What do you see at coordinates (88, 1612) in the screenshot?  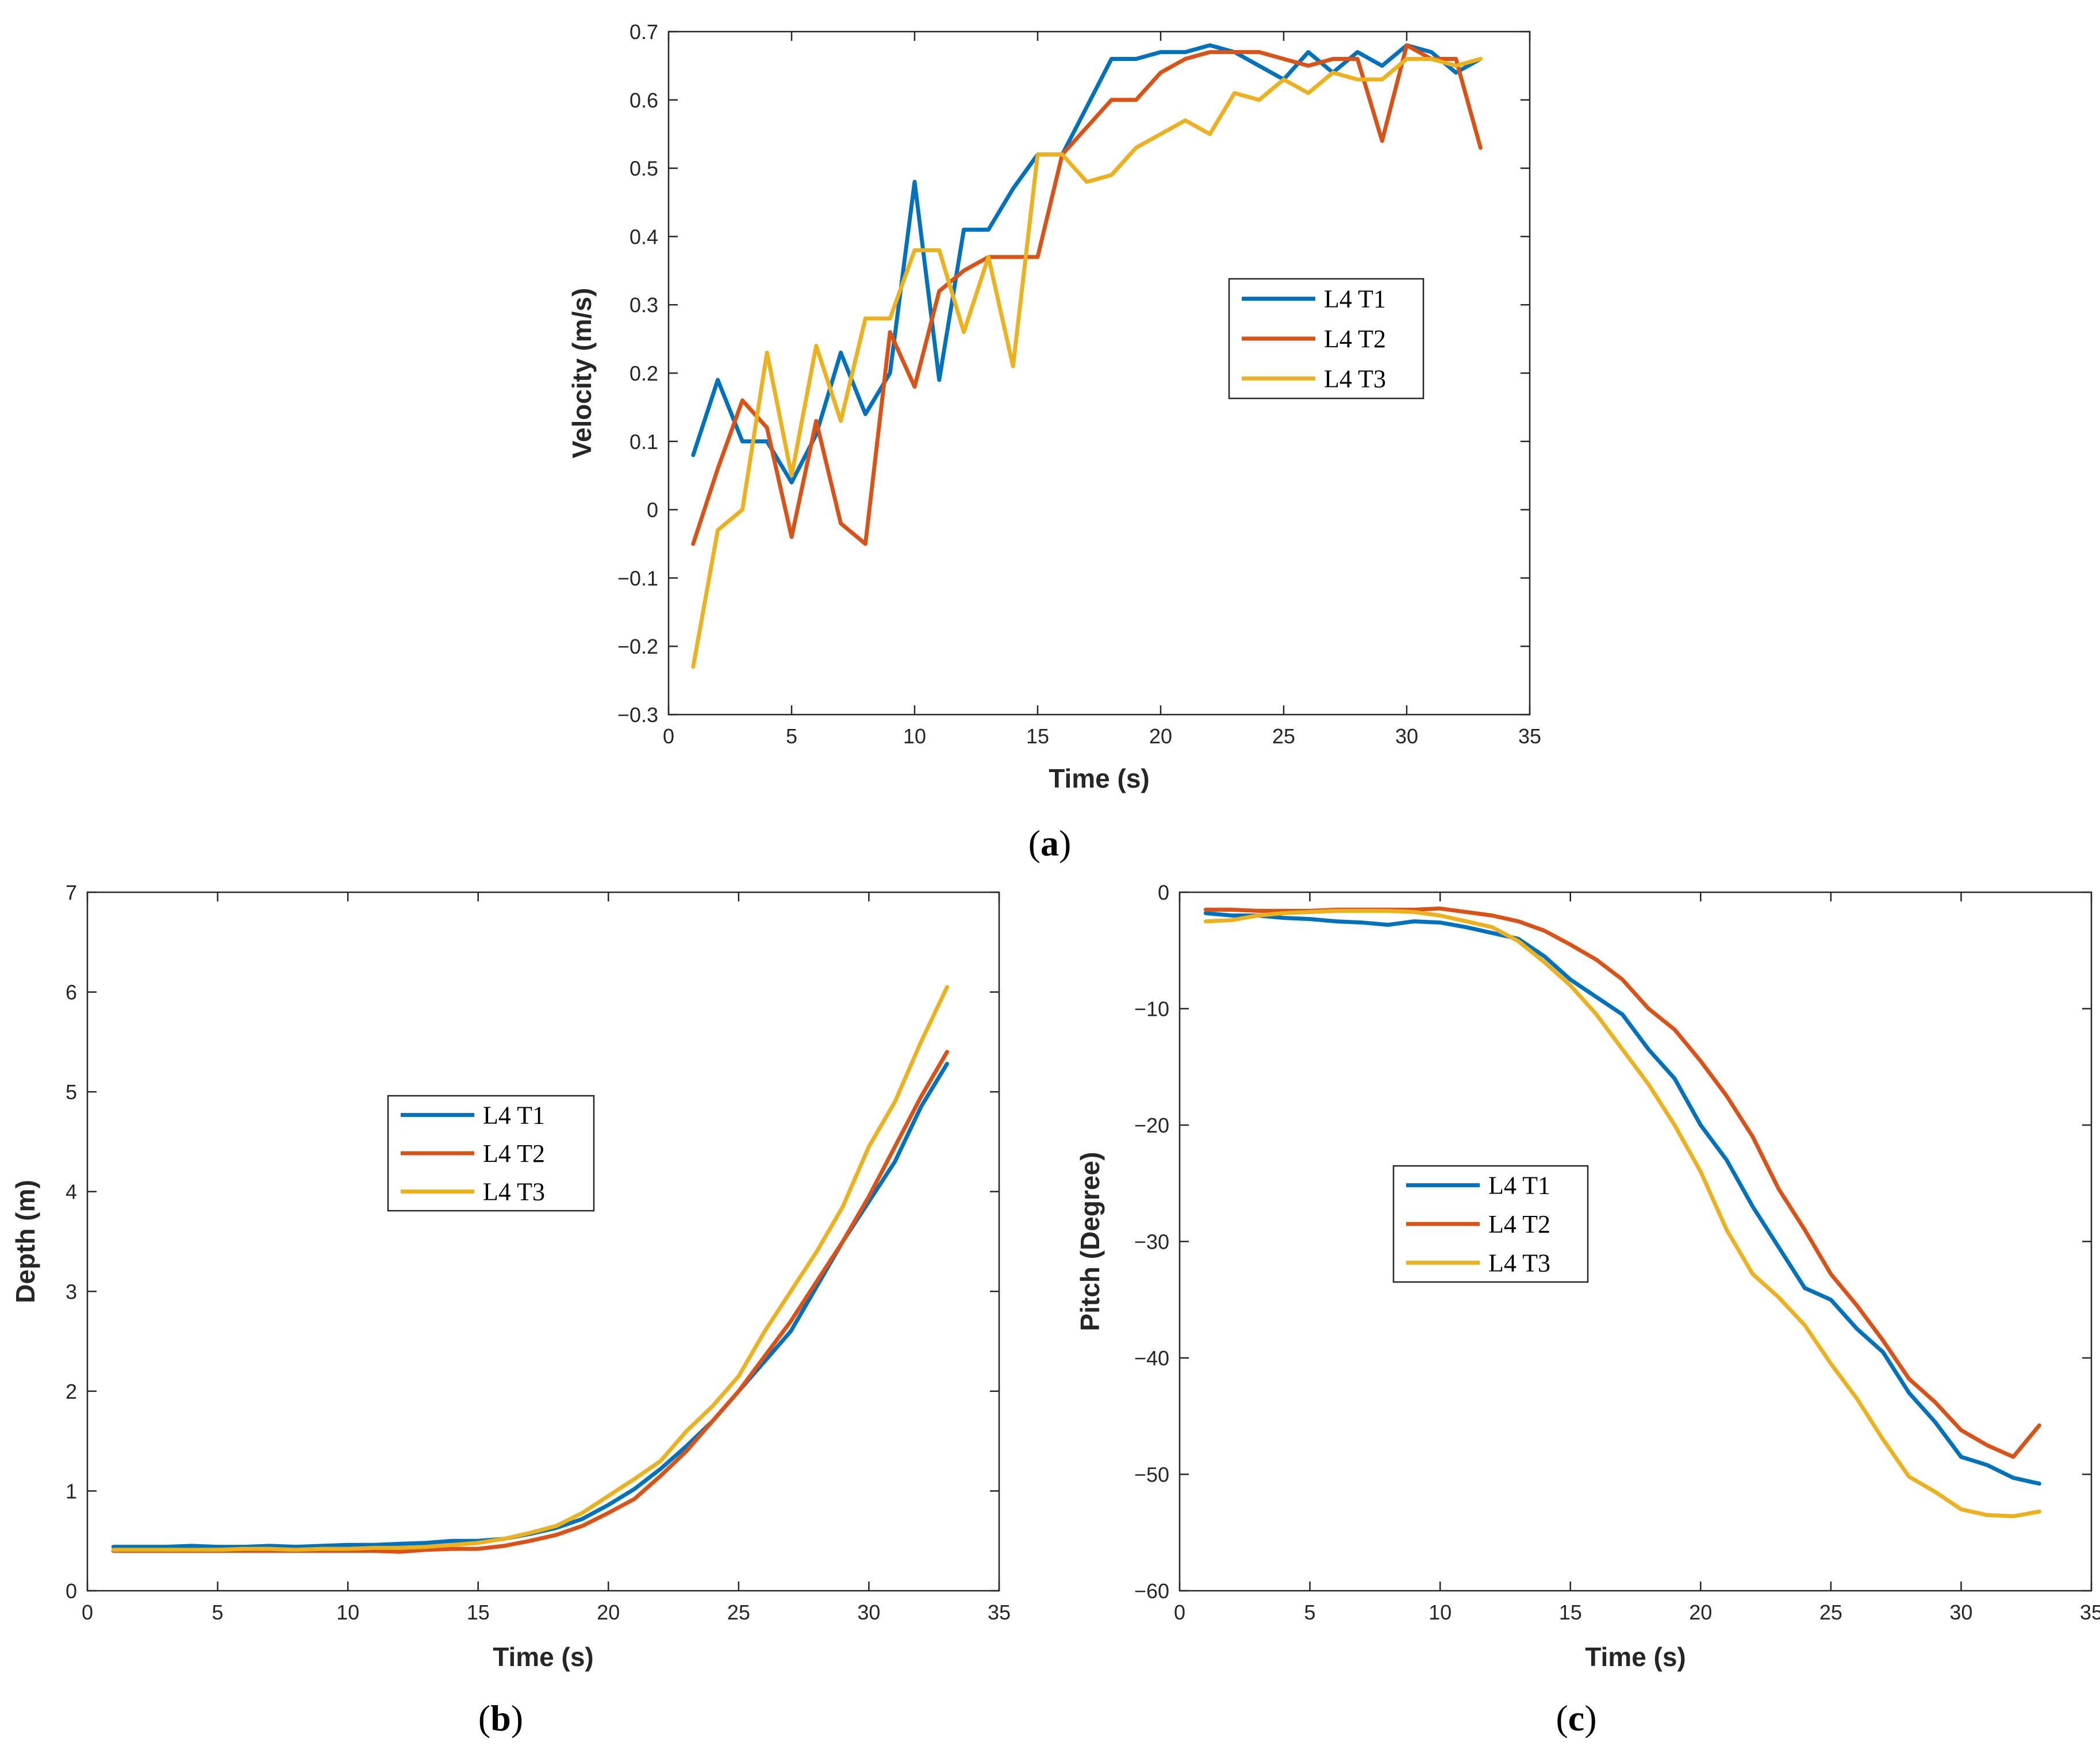 I see `x-tick-label-b: 0` at bounding box center [88, 1612].